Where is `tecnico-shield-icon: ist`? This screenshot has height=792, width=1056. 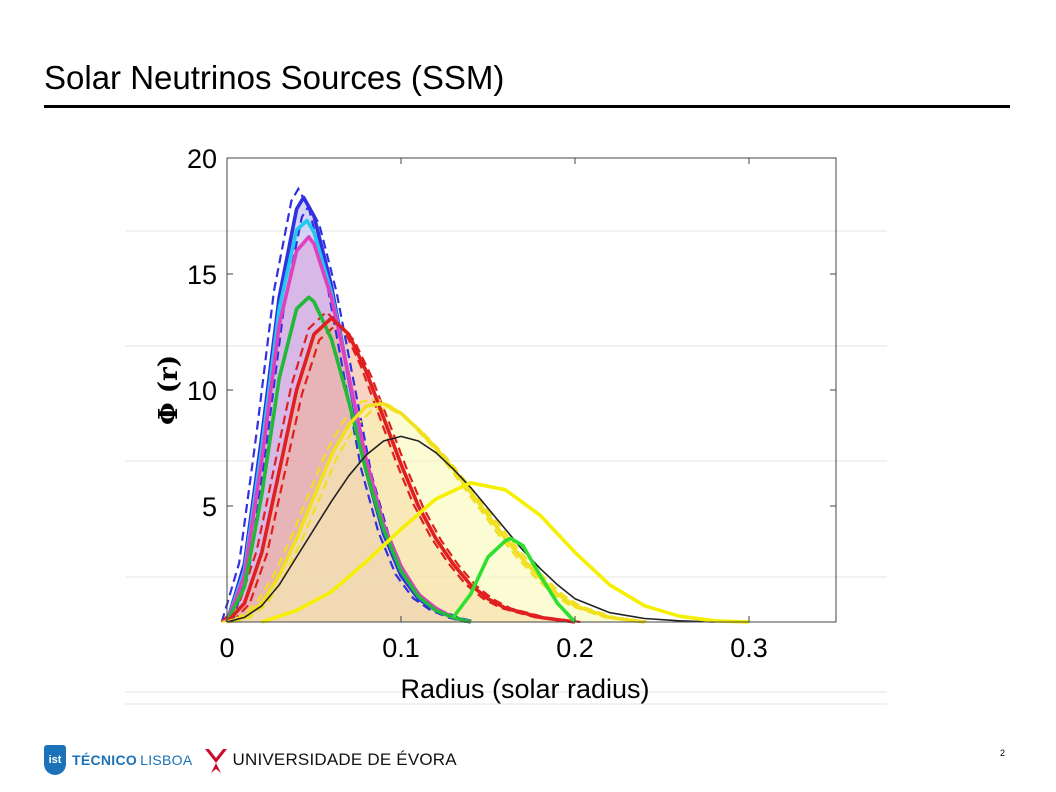
tecnico-shield-icon: ist is located at coordinates (55, 760).